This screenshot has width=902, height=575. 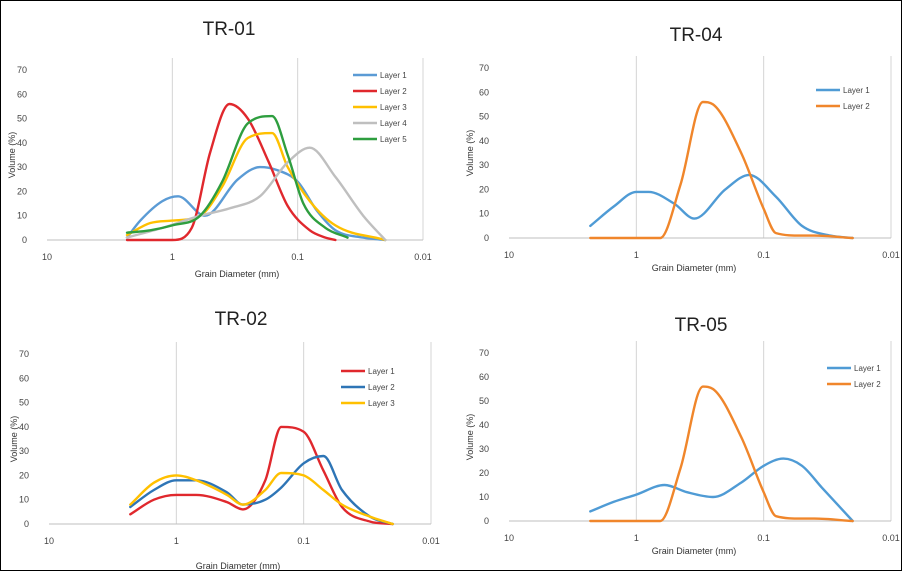 I want to click on legend-label: Layer 5, so click(x=393, y=139).